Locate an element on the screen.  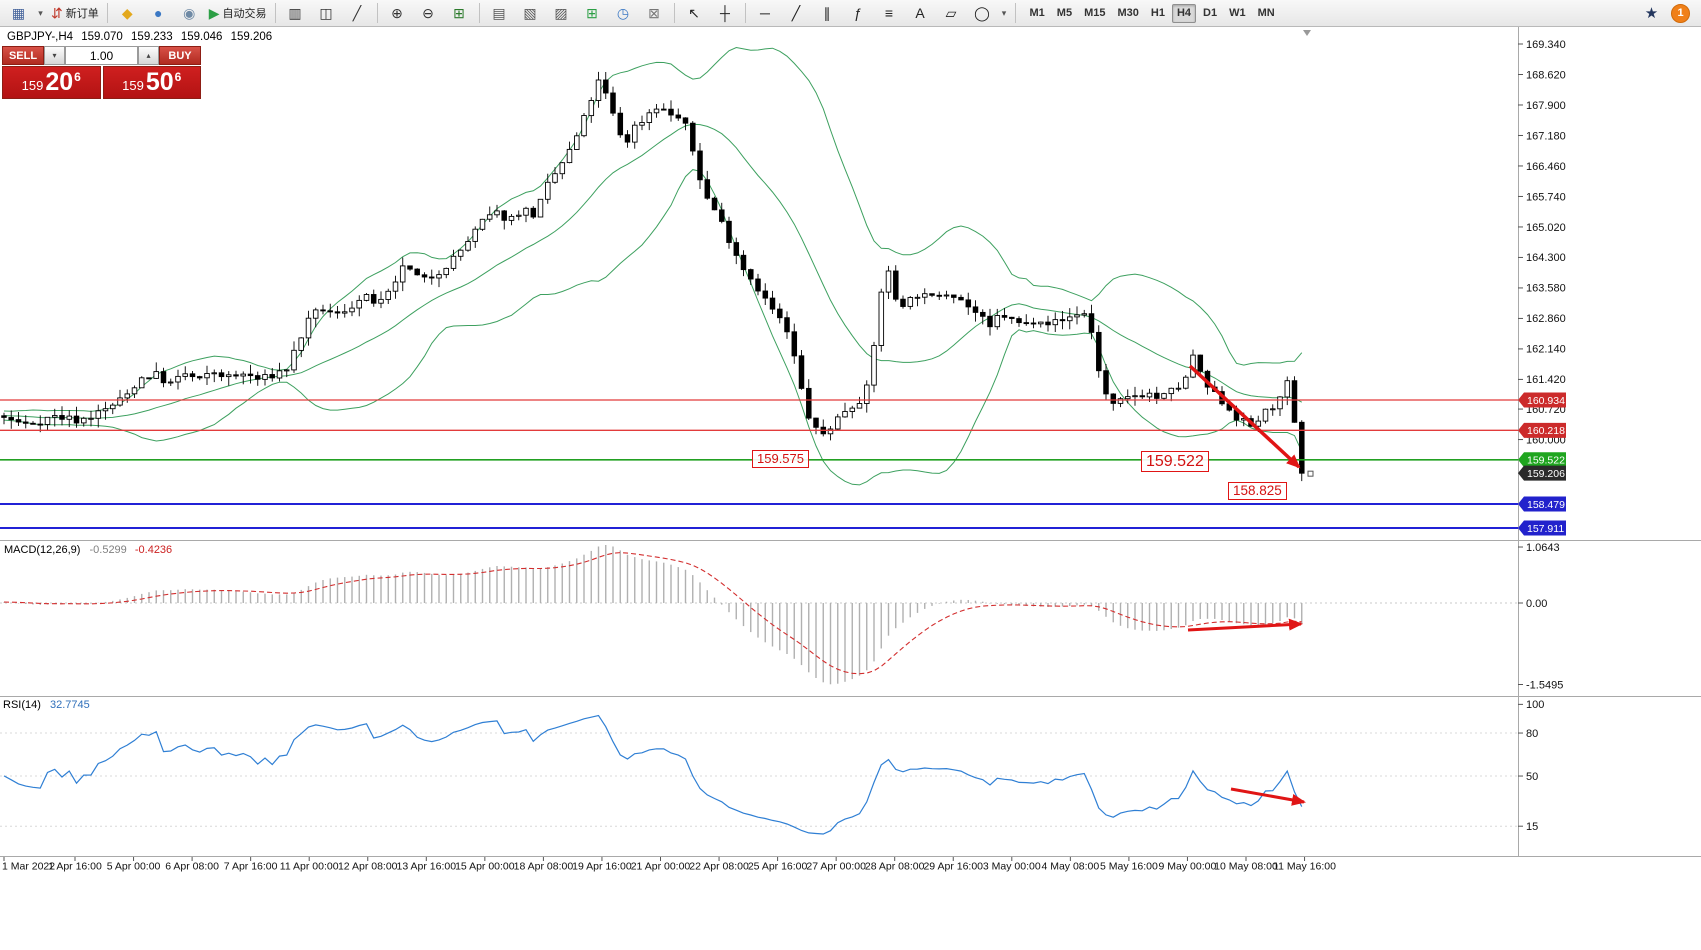
line-chart-mode-button: ╱ is located at coordinates (357, 13).